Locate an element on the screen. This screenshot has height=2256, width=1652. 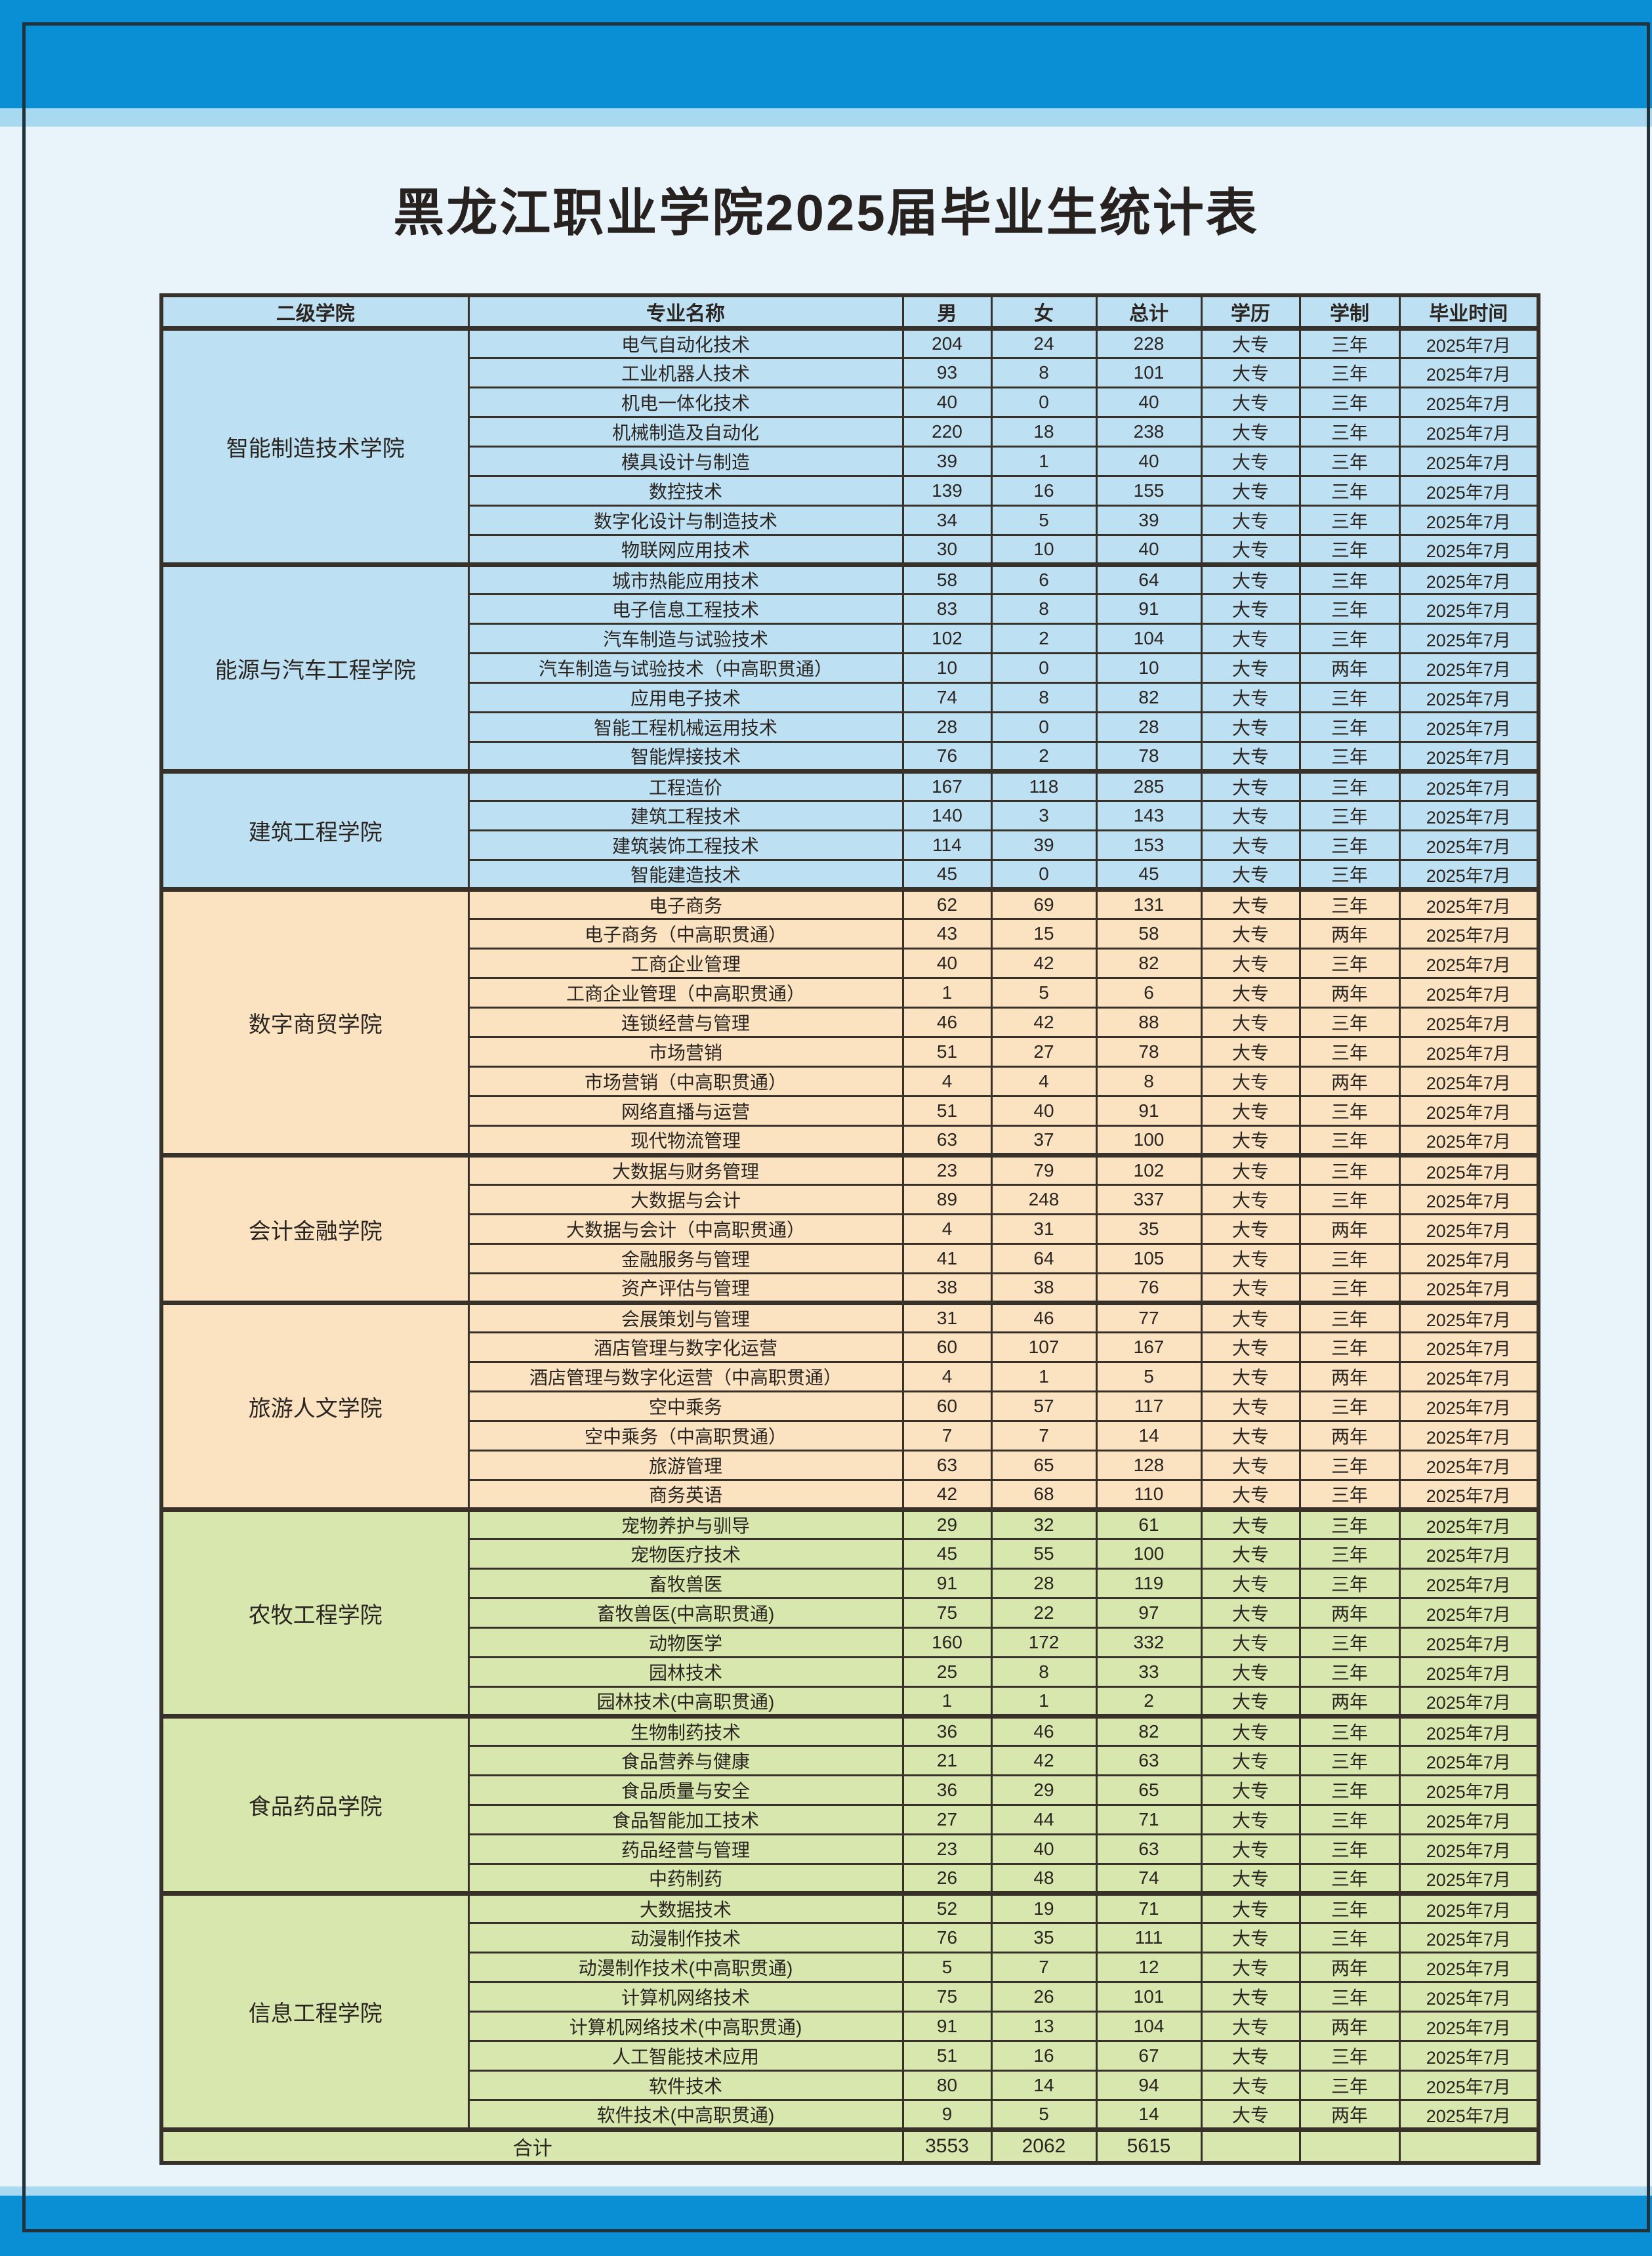
table-row: 中药制药 26 48 74 大专 三年 2025年7月 is located at coordinates (850, 1878).